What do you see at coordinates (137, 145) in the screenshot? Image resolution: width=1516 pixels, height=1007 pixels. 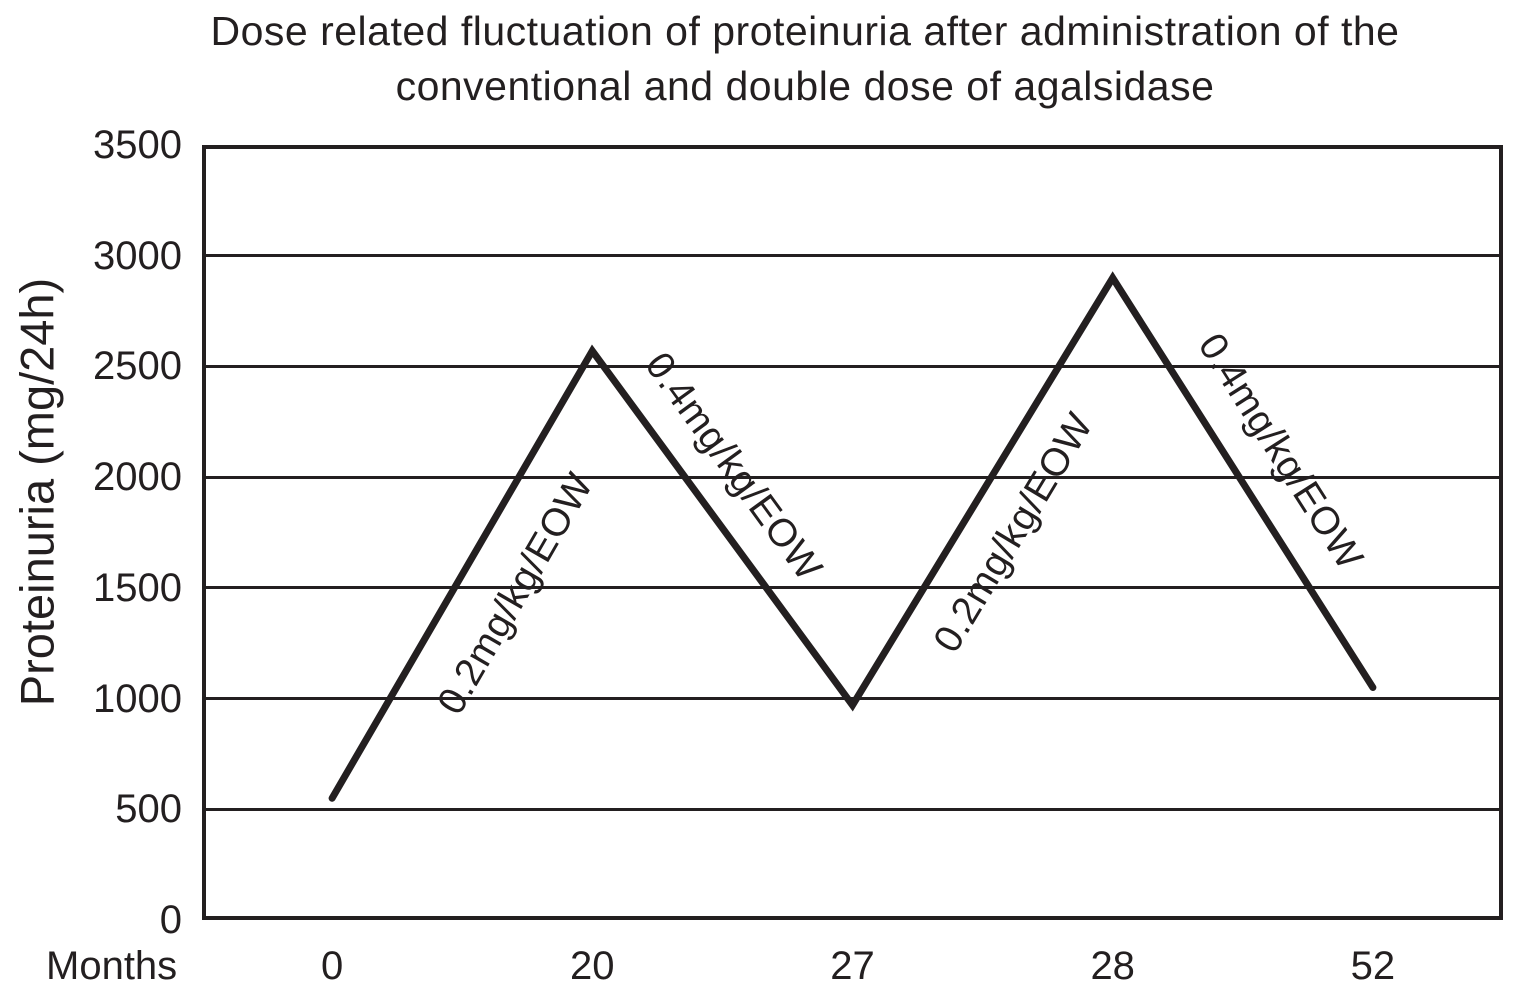 I see `y-tick-label-3500: 3500` at bounding box center [137, 145].